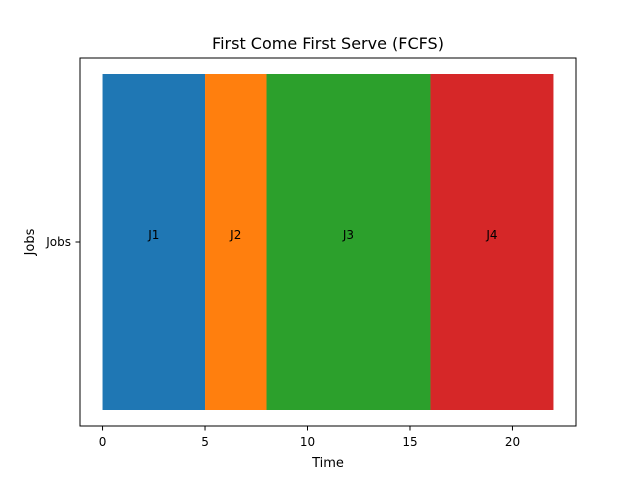 This screenshot has width=640, height=484. I want to click on bar-label-j3: J3, so click(348, 235).